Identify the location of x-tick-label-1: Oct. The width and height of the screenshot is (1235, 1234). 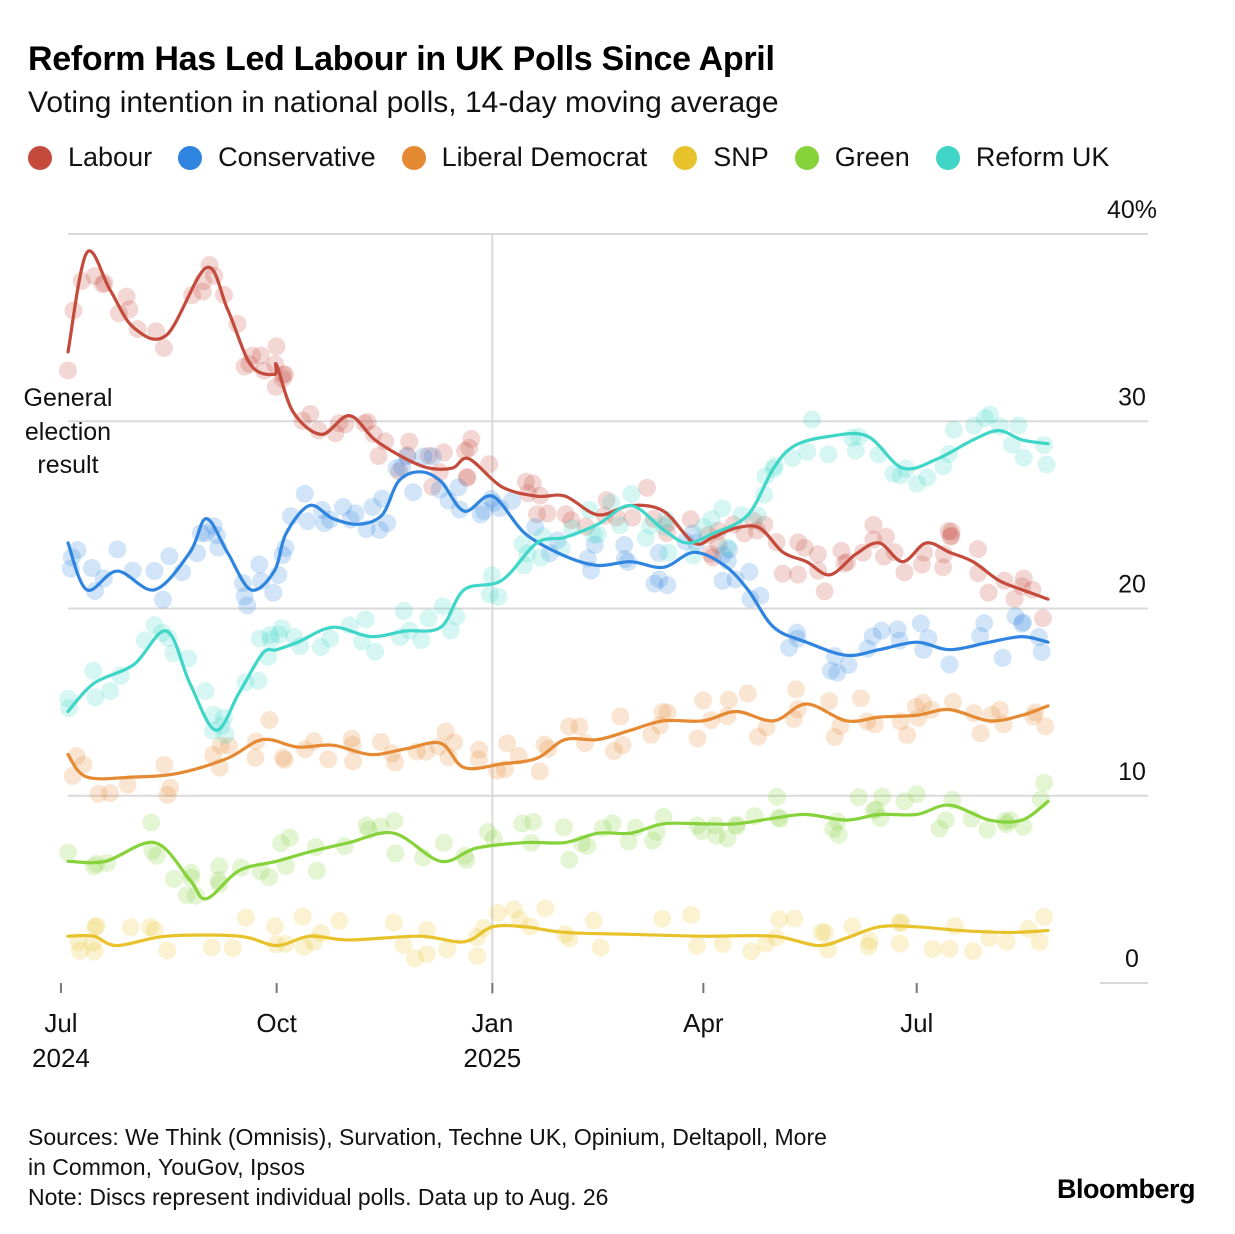
(276, 1023).